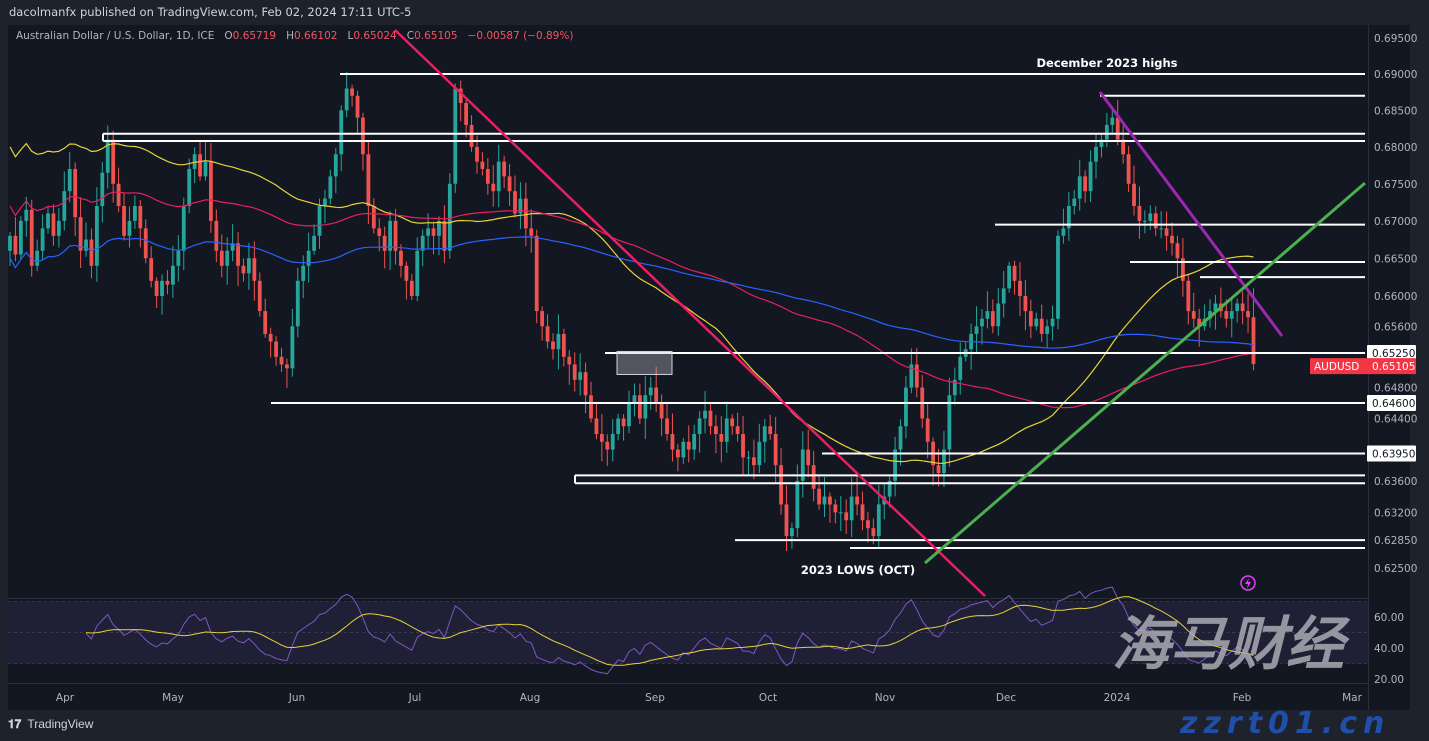 This screenshot has height=741, width=1429. I want to click on last-price-value: 0.65105, so click(1393, 367).